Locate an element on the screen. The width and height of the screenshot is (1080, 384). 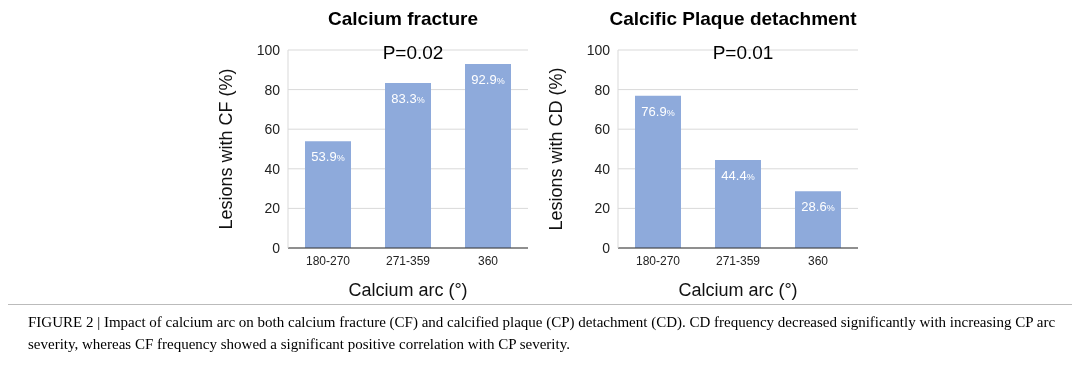
data-label: 28.6% is located at coordinates (818, 207).